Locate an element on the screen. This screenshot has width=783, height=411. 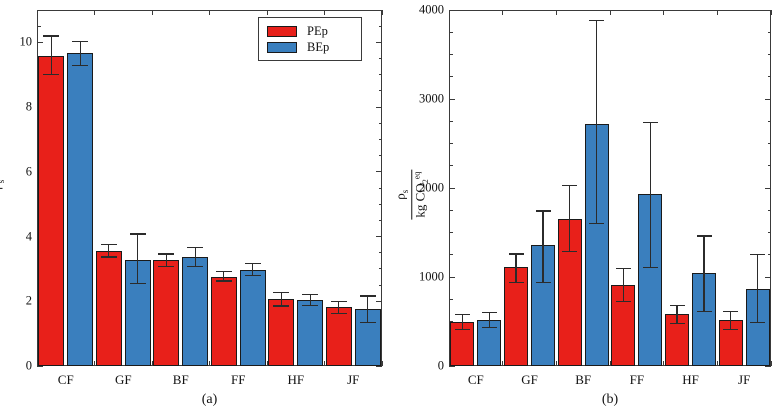
legend-label-bep: BEp is located at coordinates (318, 46).